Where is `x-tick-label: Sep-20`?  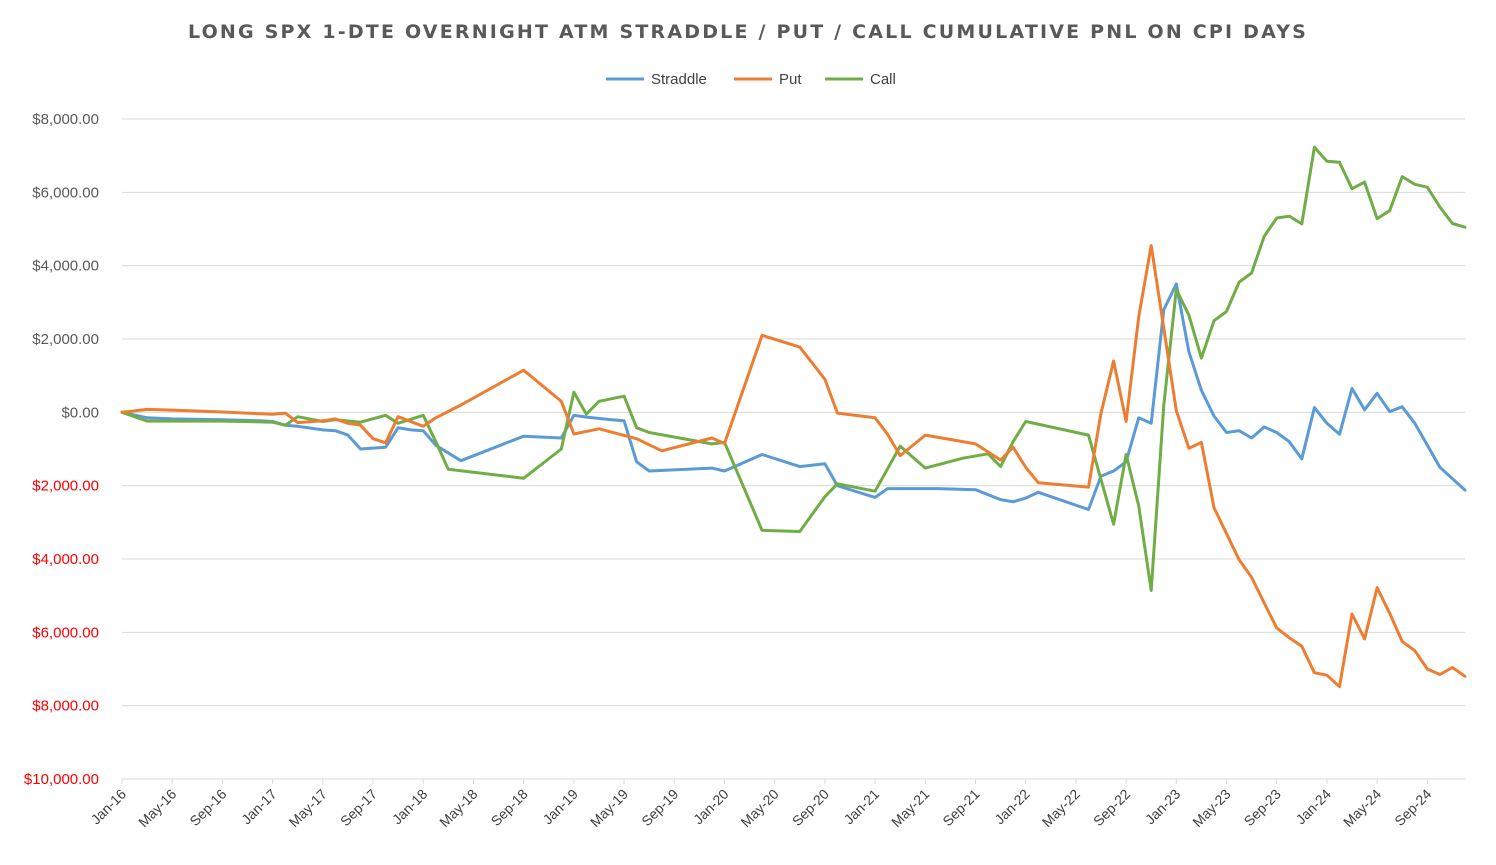 x-tick-label: Sep-20 is located at coordinates (810, 807).